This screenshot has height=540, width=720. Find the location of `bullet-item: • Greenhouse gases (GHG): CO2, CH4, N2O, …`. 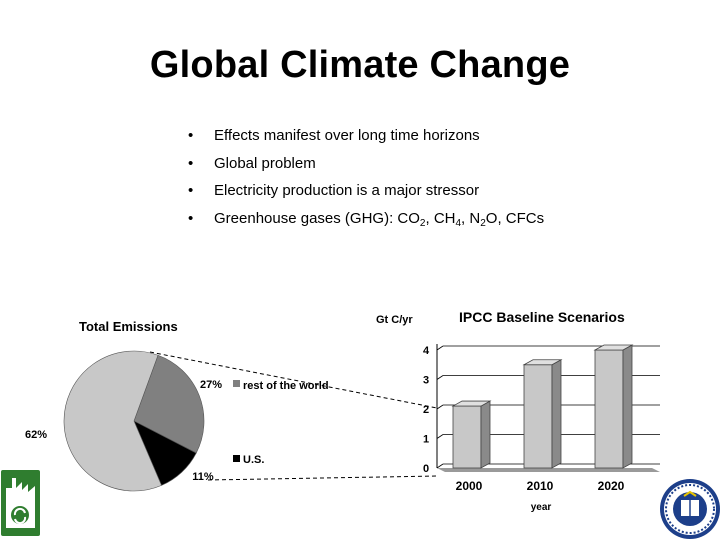

bullet-item: • Greenhouse gases (GHG): CO2, CH4, N2O, … is located at coordinates (366, 223).